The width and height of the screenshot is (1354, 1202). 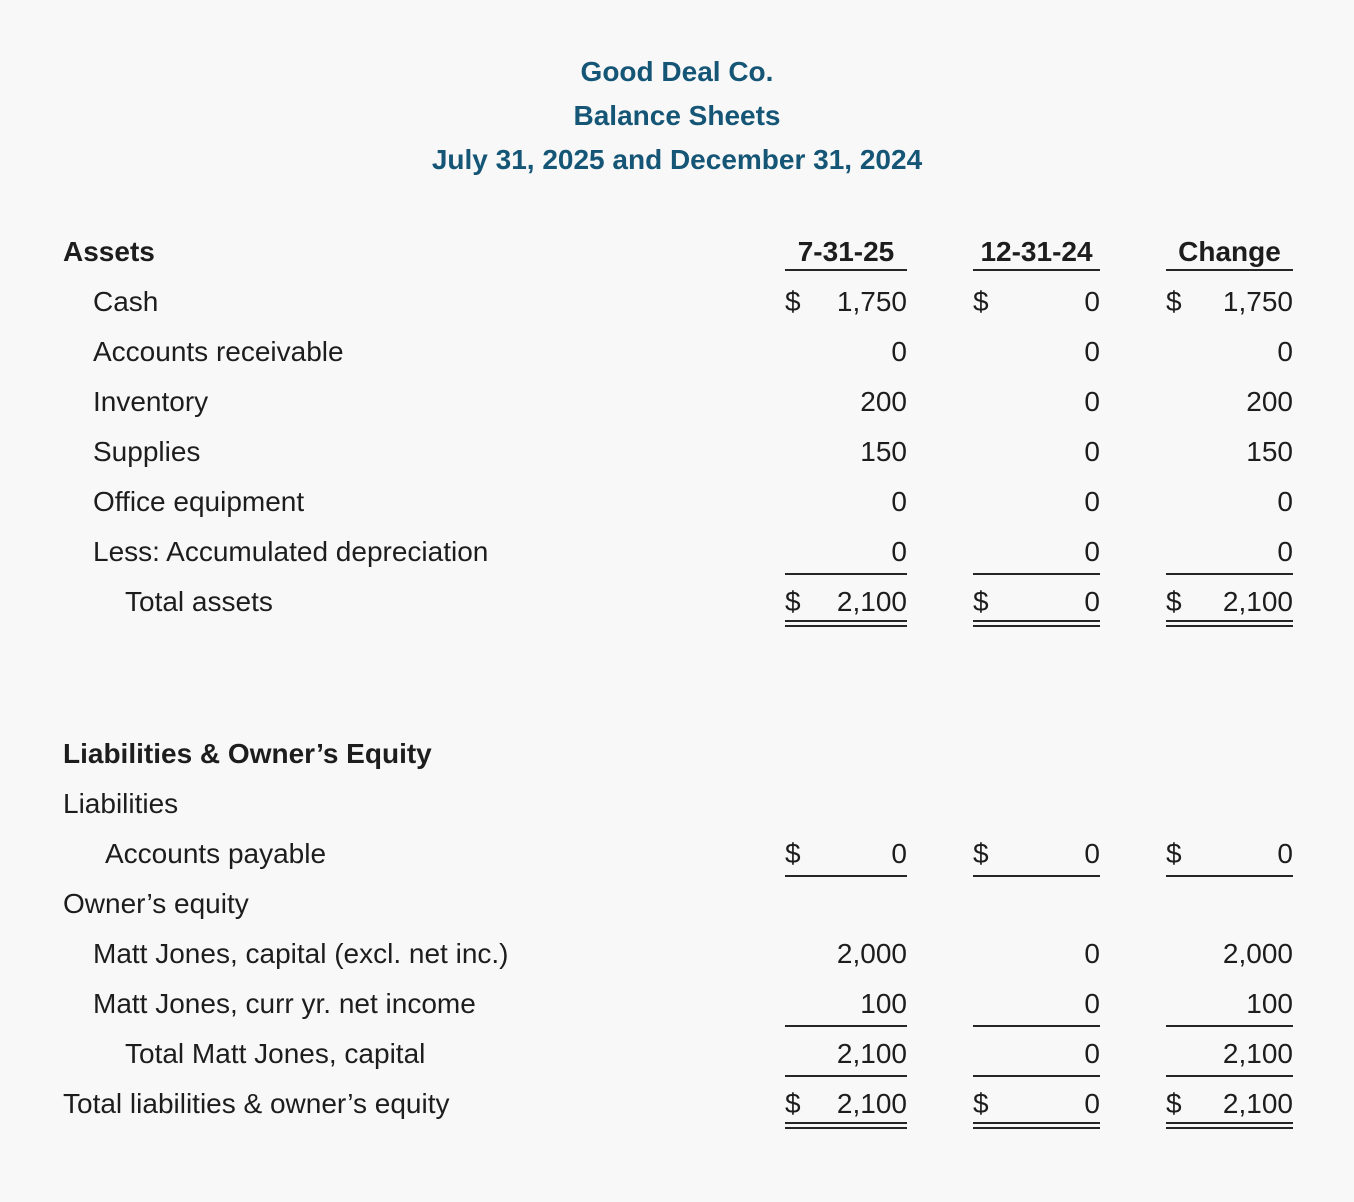 I want to click on table-row: Matt Jones, curr yr. net income 100 0 100, so click(x=677, y=1004).